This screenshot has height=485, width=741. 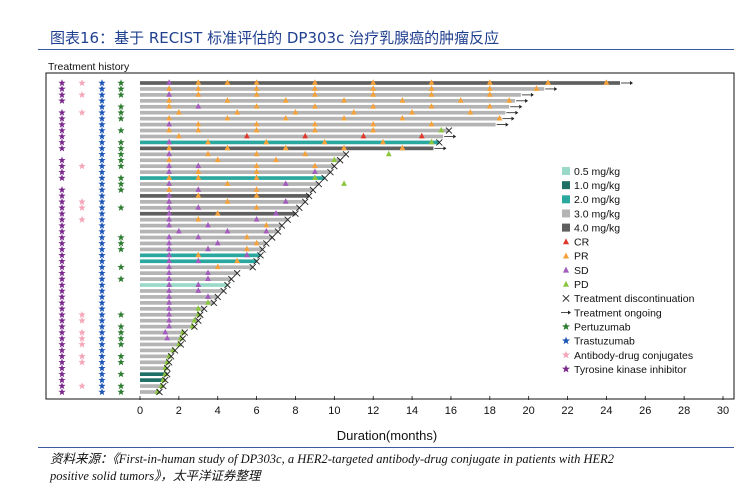 What do you see at coordinates (140, 411) in the screenshot?
I see `x-tick-label-0: 0` at bounding box center [140, 411].